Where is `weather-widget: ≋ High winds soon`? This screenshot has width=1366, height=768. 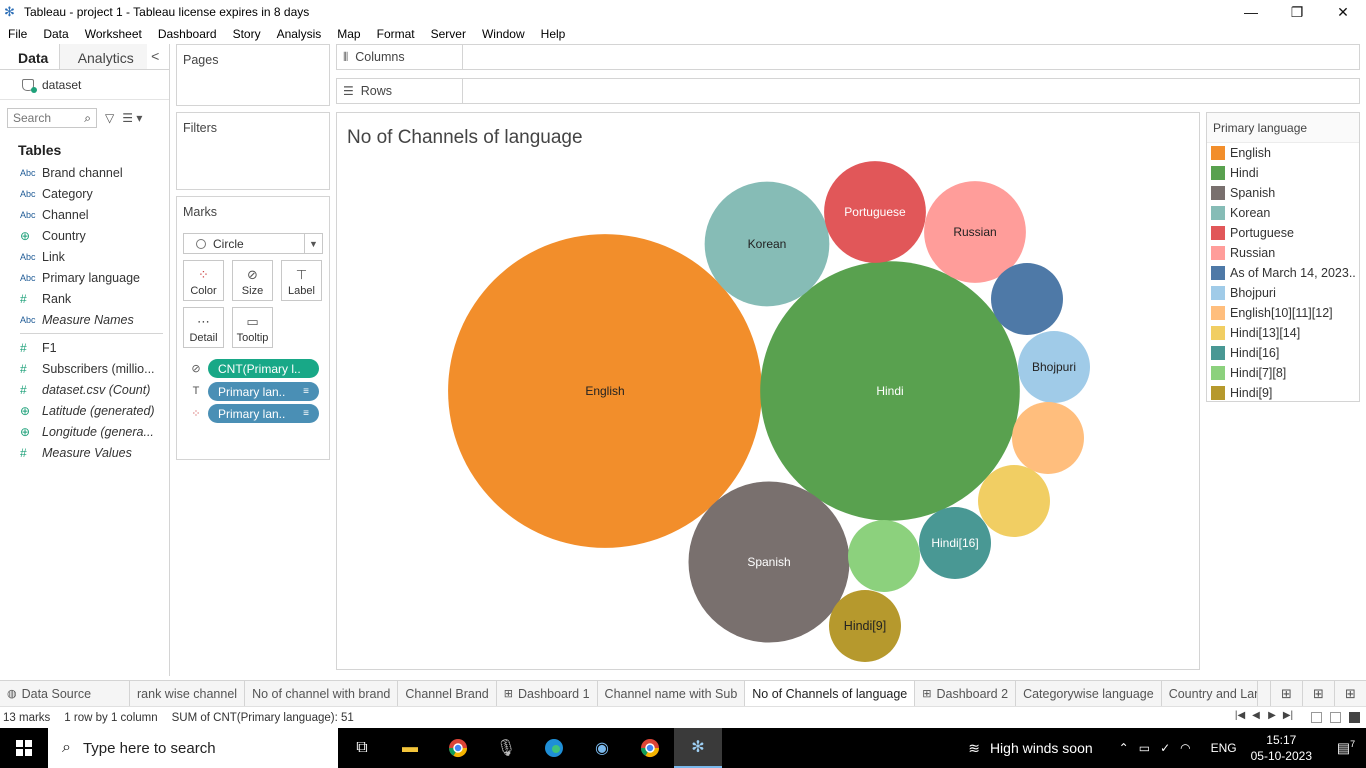
weather-widget: ≋ High winds soon is located at coordinates (1030, 748).